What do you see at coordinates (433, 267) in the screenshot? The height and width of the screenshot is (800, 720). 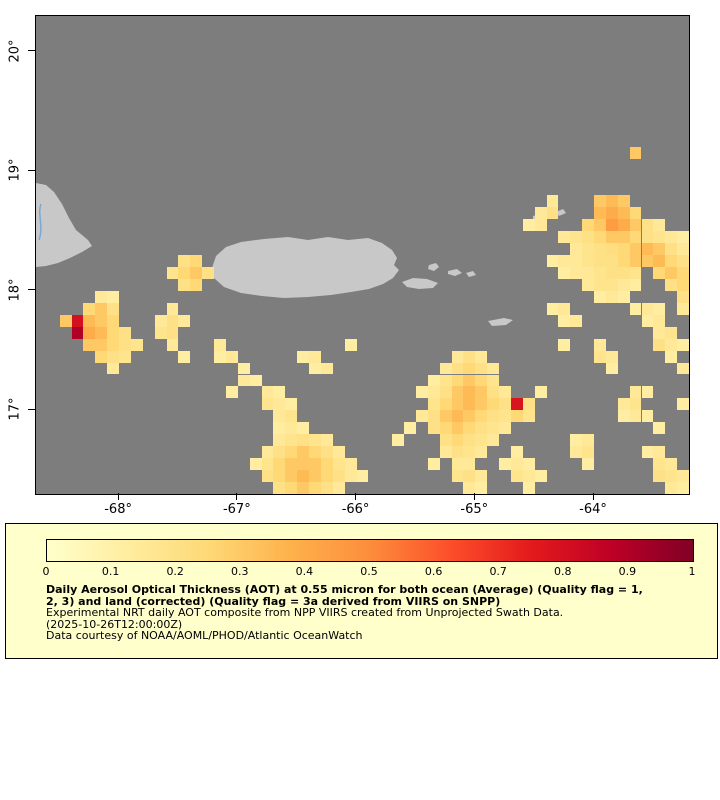 I see `culebra-island` at bounding box center [433, 267].